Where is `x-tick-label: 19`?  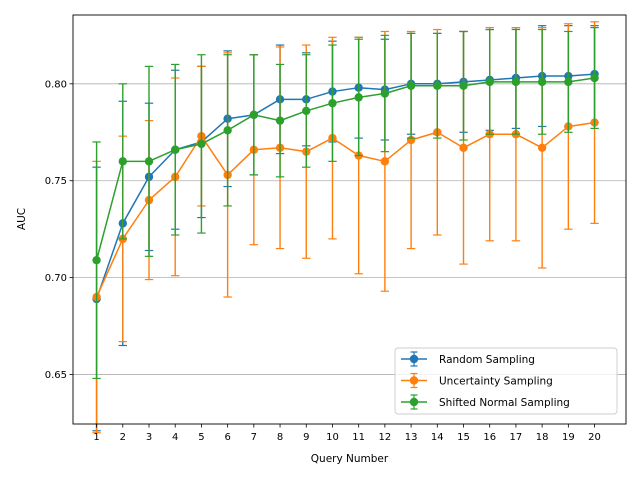 x-tick-label: 19 is located at coordinates (568, 437).